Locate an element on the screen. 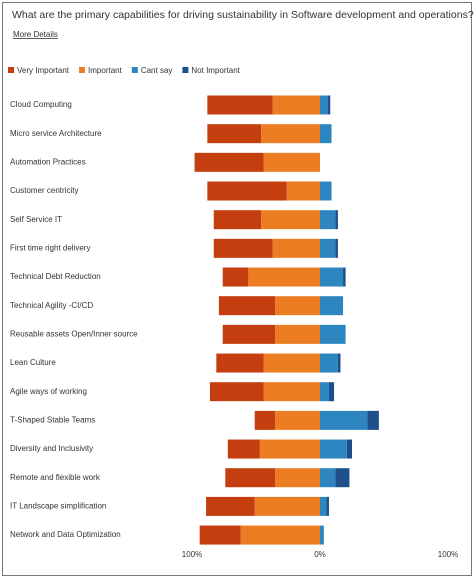 This screenshot has height=578, width=474. legend-label: Not Important is located at coordinates (215, 70).